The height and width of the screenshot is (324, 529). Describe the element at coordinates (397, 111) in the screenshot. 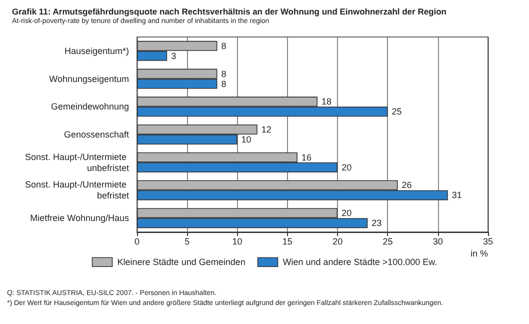

I see `data-label: 25` at that location.